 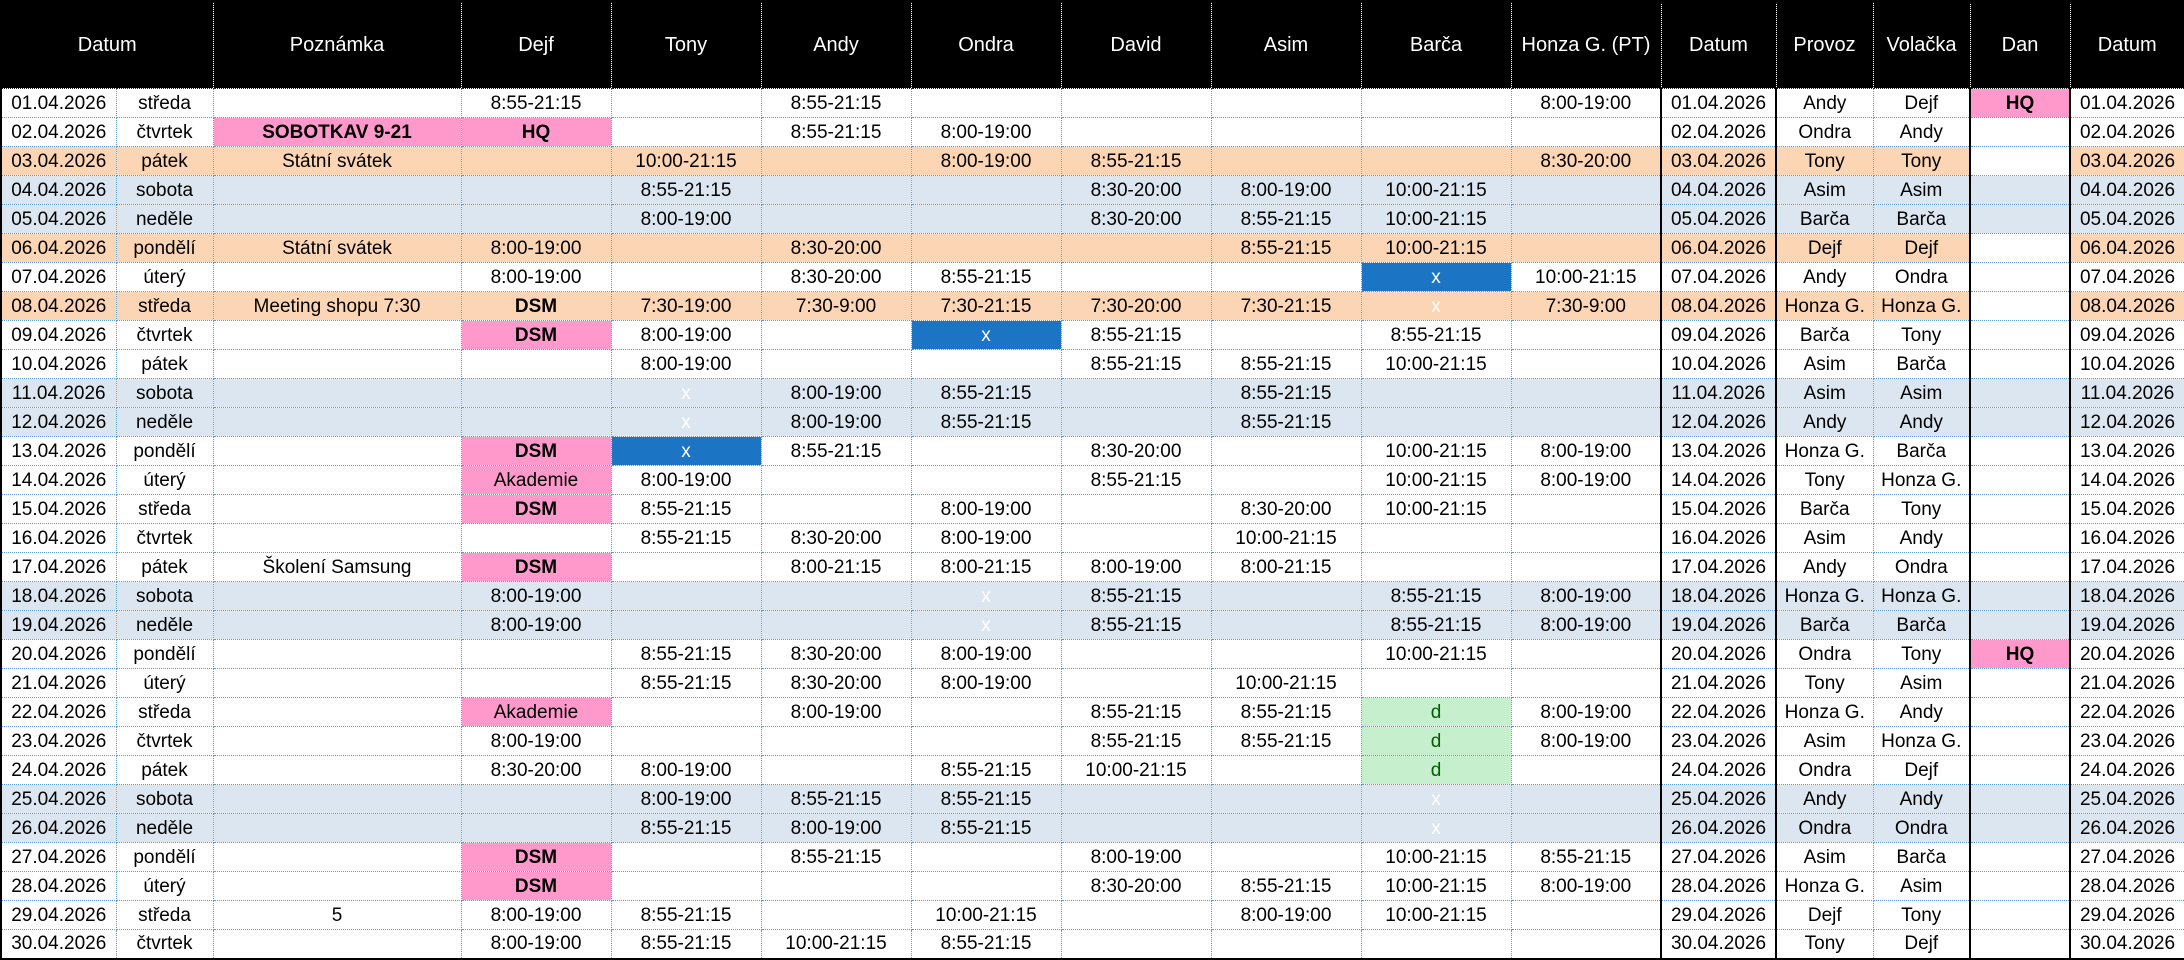 I want to click on date-cell-repeat-1: 25.04.2026, so click(x=1718, y=799).